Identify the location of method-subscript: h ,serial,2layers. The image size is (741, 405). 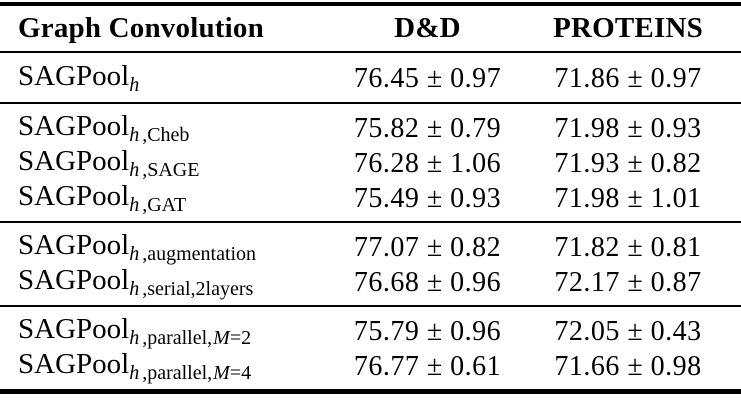
(191, 289).